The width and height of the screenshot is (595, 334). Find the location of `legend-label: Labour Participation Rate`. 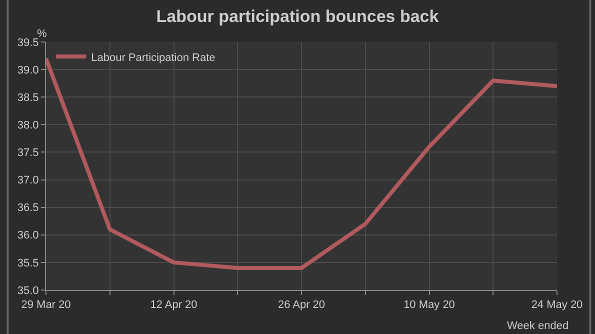

legend-label: Labour Participation Rate is located at coordinates (153, 58).